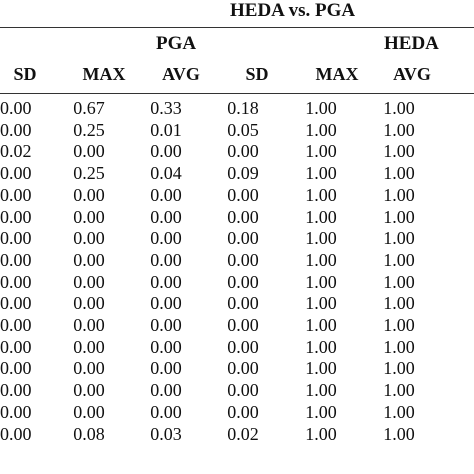 The image size is (474, 474). What do you see at coordinates (219, 435) in the screenshot?
I see `table-row: 0.00 0.08 0.03 0.02 1.00 1.00` at bounding box center [219, 435].